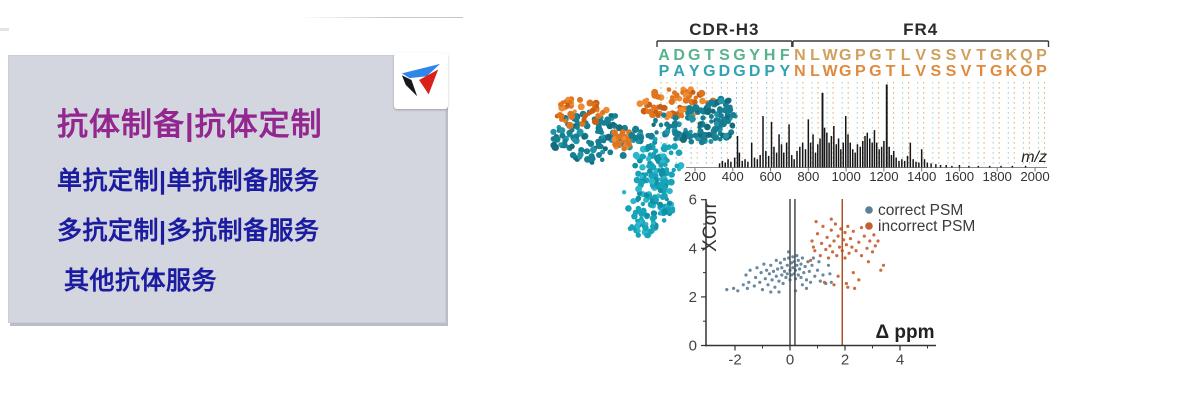 The image size is (1200, 400). What do you see at coordinates (664, 55) in the screenshot?
I see `sequence-letter: A` at bounding box center [664, 55].